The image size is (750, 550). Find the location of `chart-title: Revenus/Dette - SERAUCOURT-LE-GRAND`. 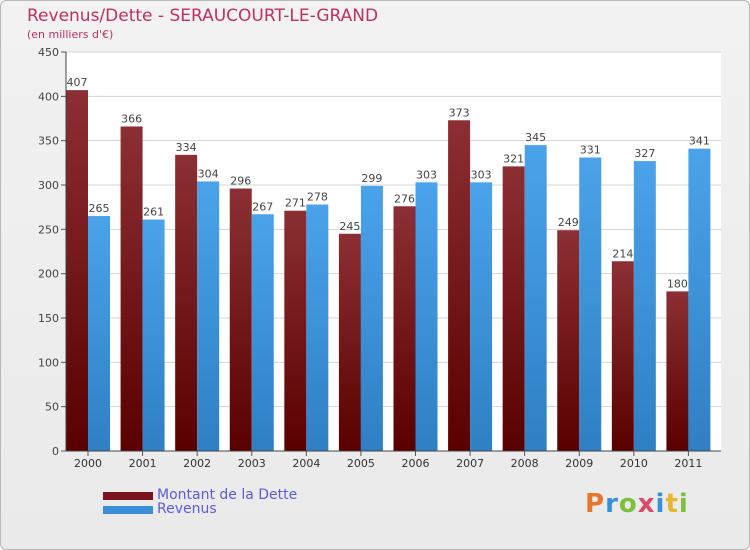

chart-title: Revenus/Dette - SERAUCOURT-LE-GRAND is located at coordinates (203, 16).